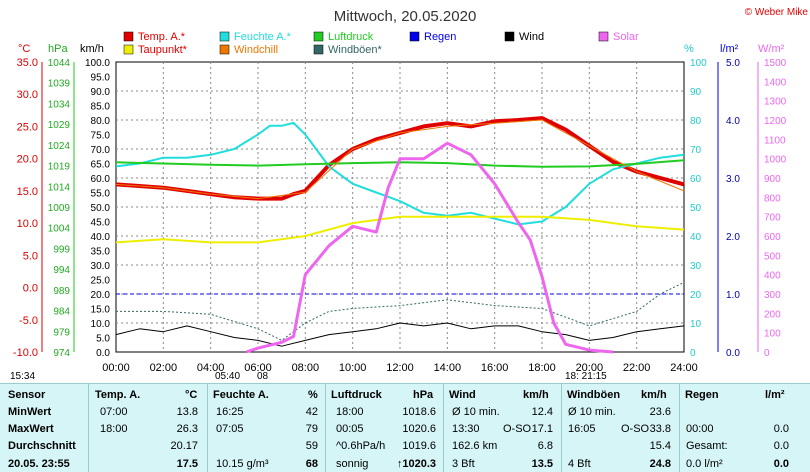 The height and width of the screenshot is (472, 810). I want to click on stats-hum-v-0: 42, so click(311, 412).